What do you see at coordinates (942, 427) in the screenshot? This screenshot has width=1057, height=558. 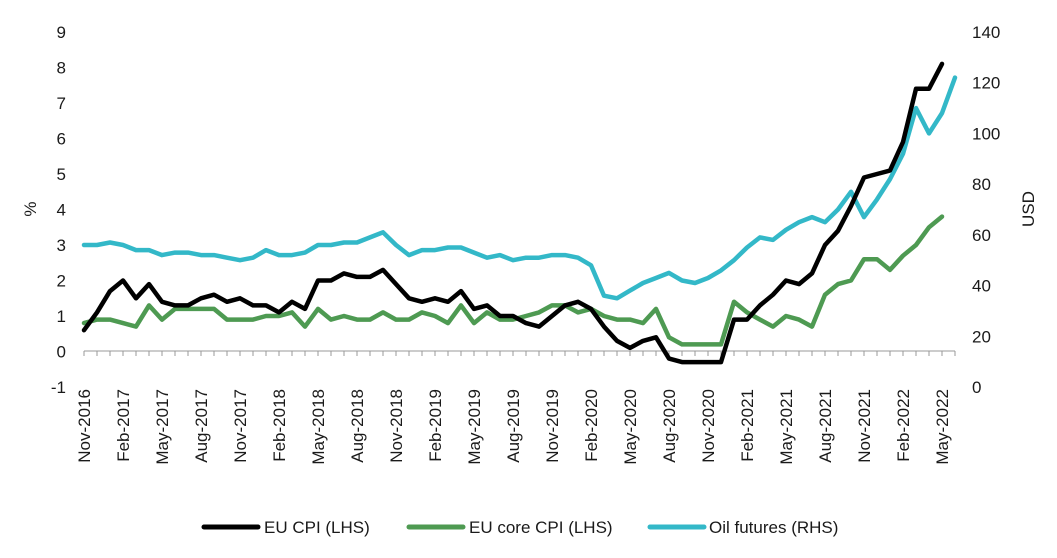 I see `x-tick-label: May-2022` at bounding box center [942, 427].